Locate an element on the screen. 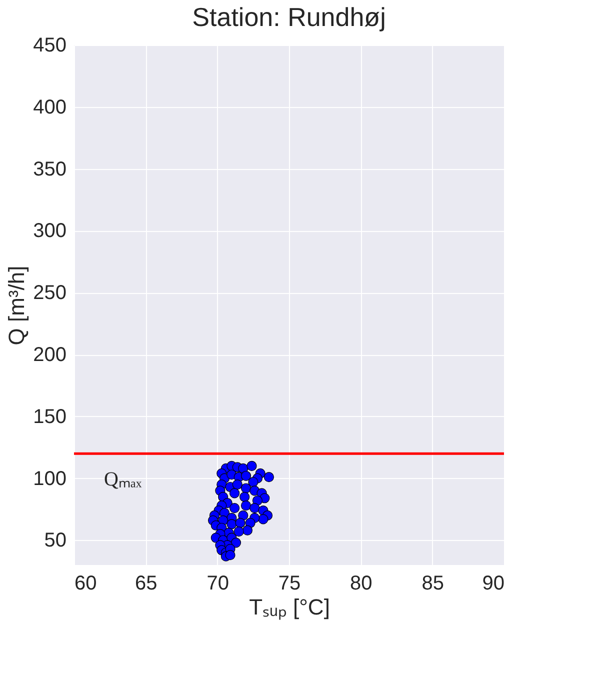 The height and width of the screenshot is (688, 600). x-tick-label: 65 is located at coordinates (146, 583).